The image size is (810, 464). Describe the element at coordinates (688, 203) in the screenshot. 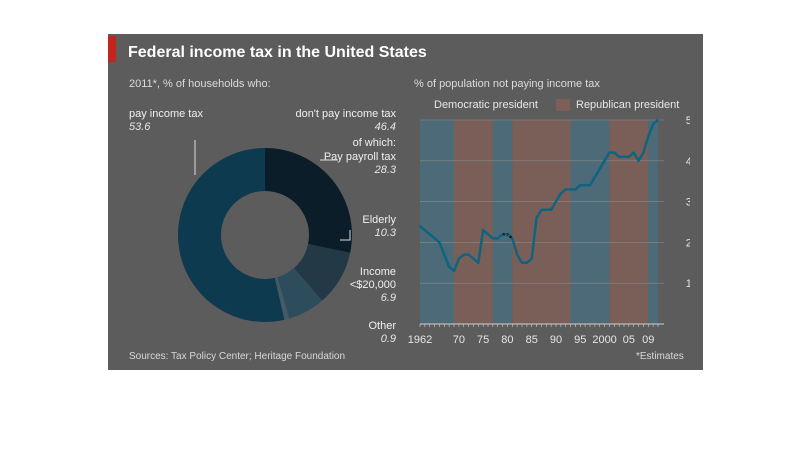

I see `y-tick-label: 30` at that location.